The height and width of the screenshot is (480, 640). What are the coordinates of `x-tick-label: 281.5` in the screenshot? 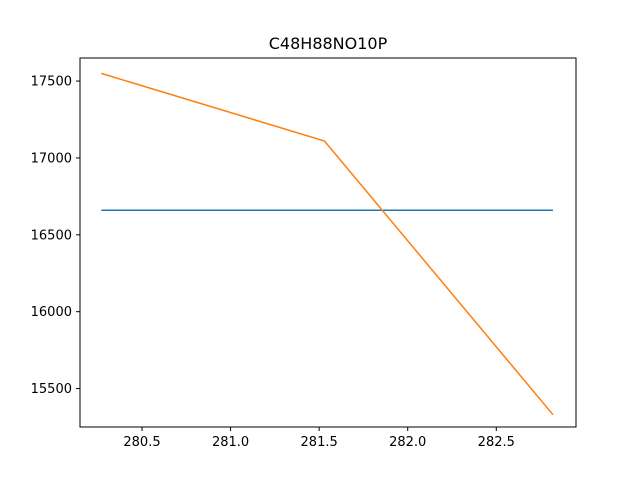 It's located at (319, 442).